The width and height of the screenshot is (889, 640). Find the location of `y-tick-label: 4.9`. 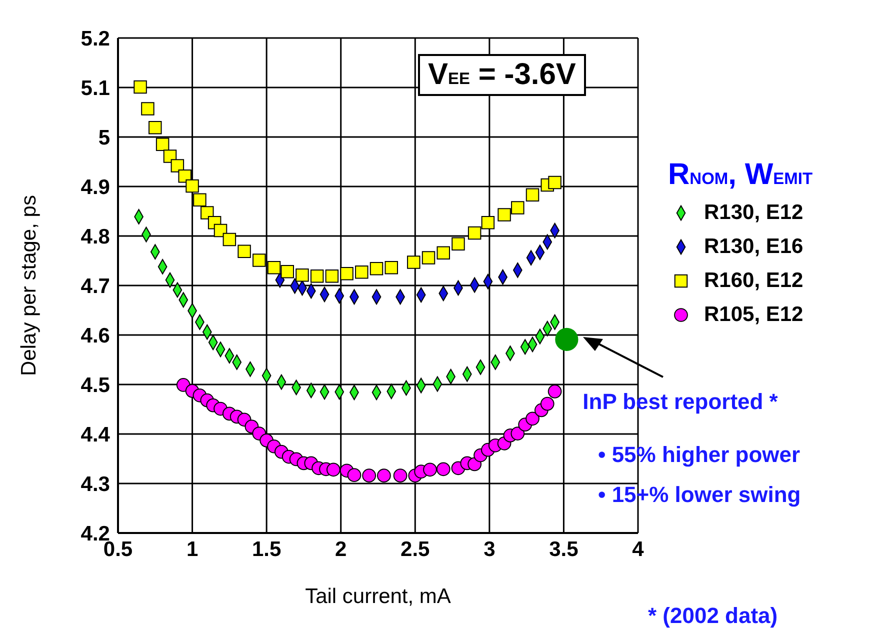

y-tick-label: 4.9 is located at coordinates (95, 187).